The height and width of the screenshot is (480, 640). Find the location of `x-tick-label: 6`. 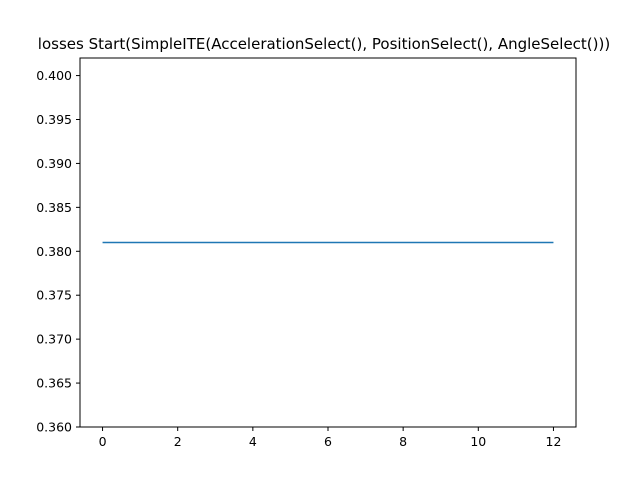

x-tick-label: 6 is located at coordinates (328, 441).